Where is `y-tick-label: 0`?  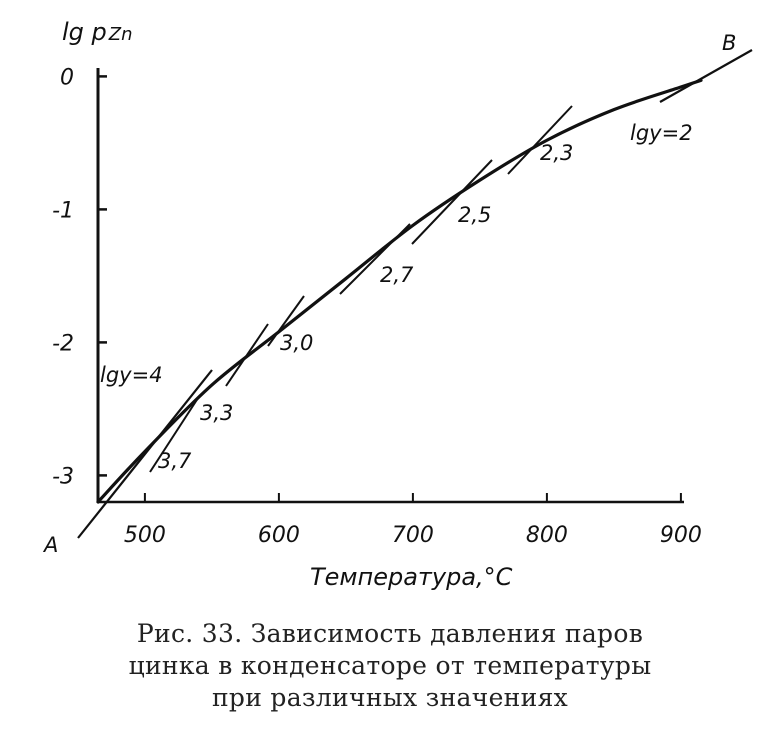
y-tick-label: 0 is located at coordinates (67, 77).